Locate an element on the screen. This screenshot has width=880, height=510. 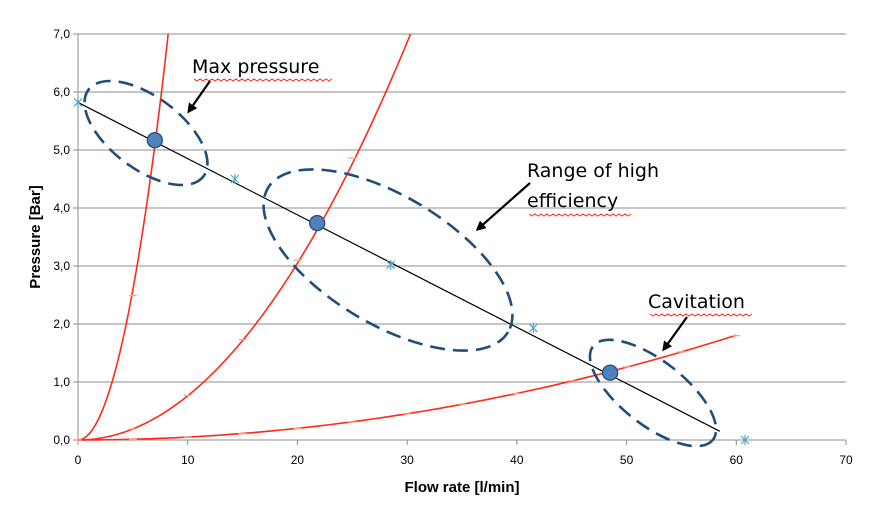
cavitation-arrow is located at coordinates (675, 334).